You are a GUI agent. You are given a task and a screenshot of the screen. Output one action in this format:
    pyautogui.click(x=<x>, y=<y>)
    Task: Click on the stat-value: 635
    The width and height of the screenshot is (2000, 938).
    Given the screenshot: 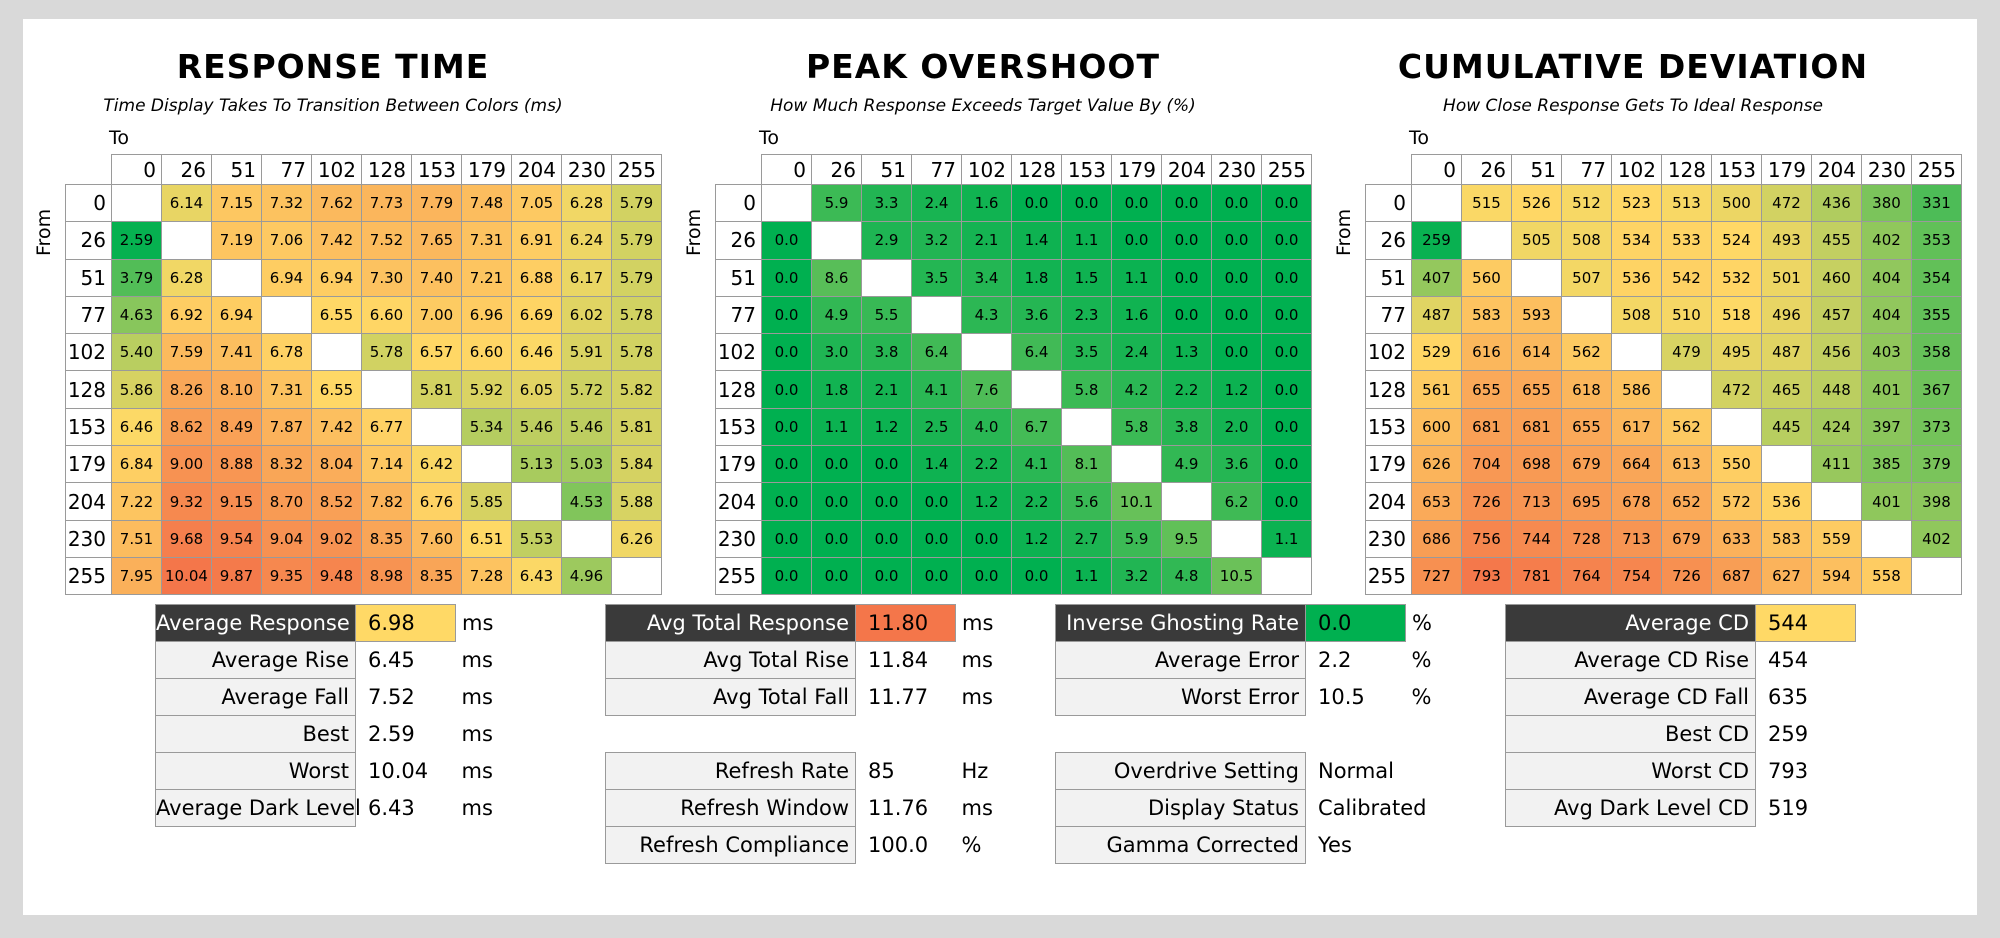 What is the action you would take?
    pyautogui.click(x=1788, y=697)
    